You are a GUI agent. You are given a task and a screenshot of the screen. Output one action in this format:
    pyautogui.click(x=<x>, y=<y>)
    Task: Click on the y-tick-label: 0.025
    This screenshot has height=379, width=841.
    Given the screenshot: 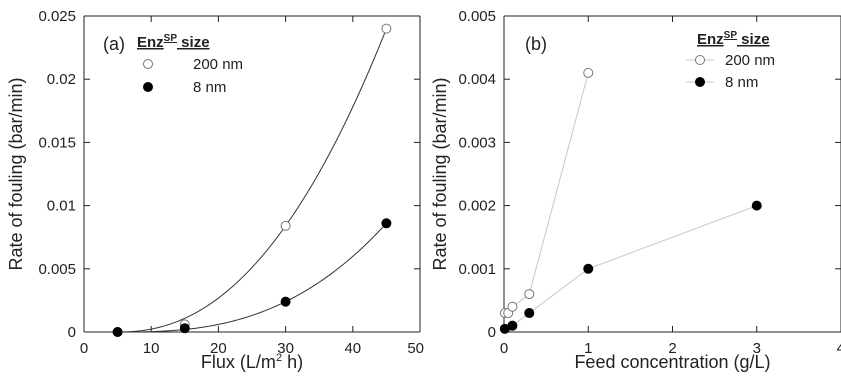 What is the action you would take?
    pyautogui.click(x=57, y=16)
    